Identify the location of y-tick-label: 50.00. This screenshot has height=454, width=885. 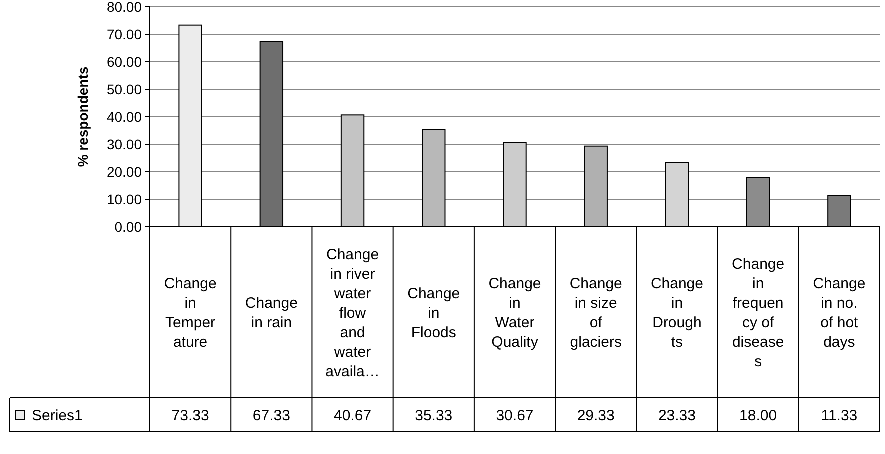
(124, 89).